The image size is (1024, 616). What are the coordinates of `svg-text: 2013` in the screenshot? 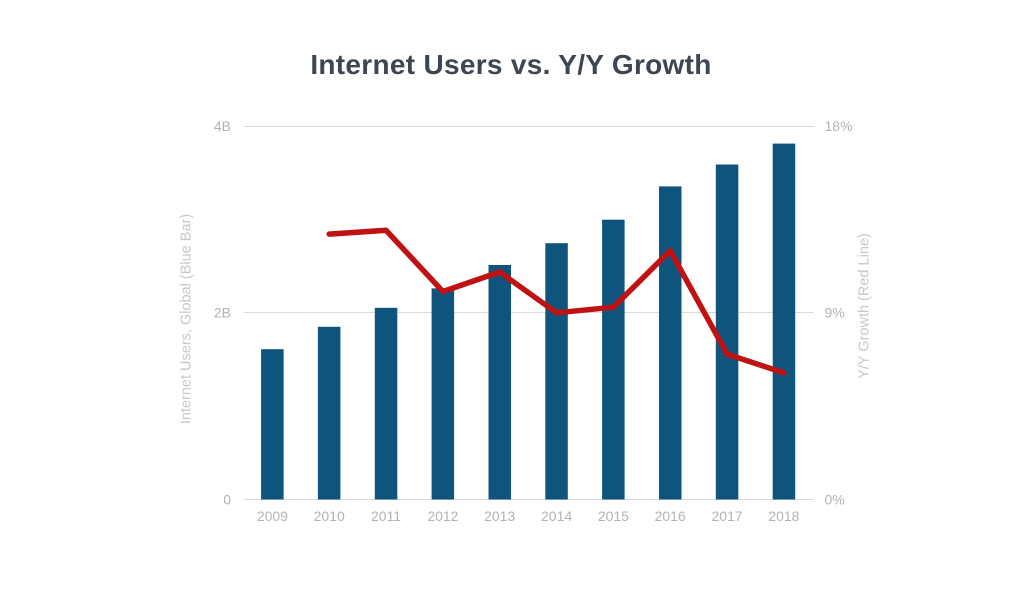 It's located at (499, 516).